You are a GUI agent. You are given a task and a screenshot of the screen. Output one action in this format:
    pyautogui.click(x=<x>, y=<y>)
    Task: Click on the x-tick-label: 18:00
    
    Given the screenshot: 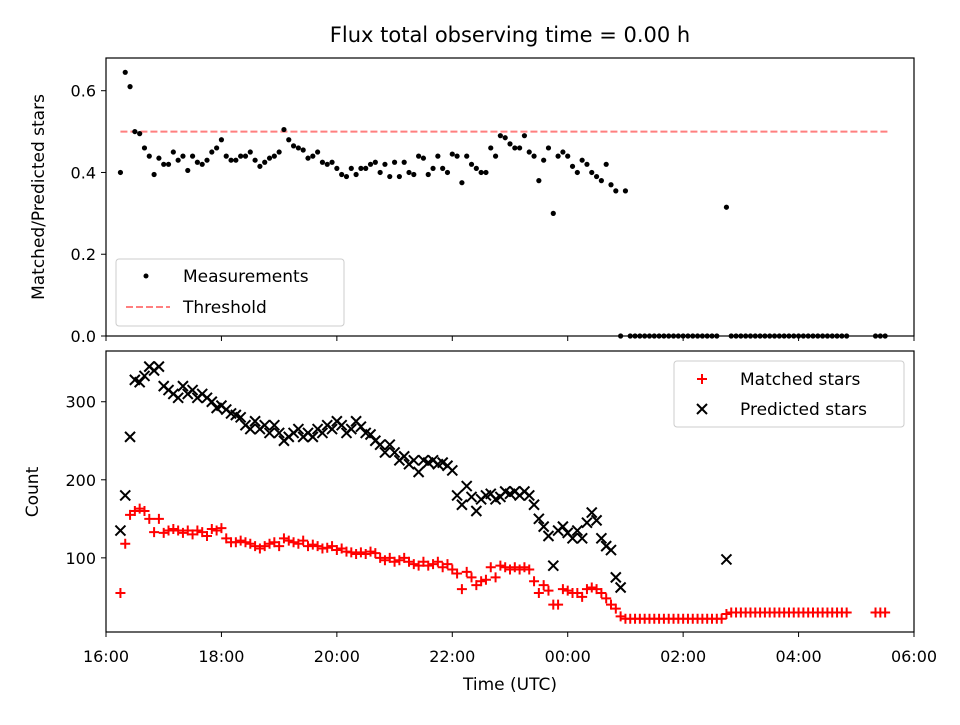 What is the action you would take?
    pyautogui.click(x=221, y=656)
    